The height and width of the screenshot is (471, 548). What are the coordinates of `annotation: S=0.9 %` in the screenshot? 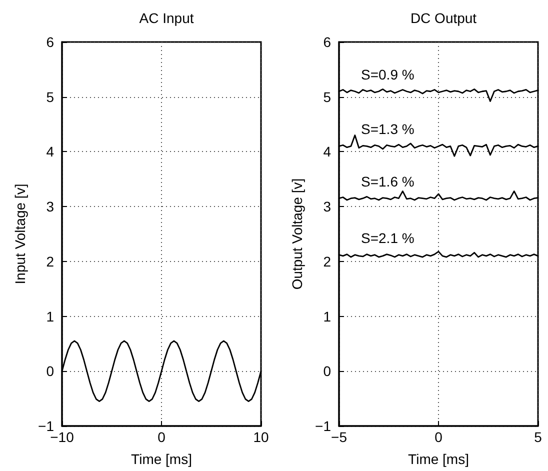 It's located at (387, 74).